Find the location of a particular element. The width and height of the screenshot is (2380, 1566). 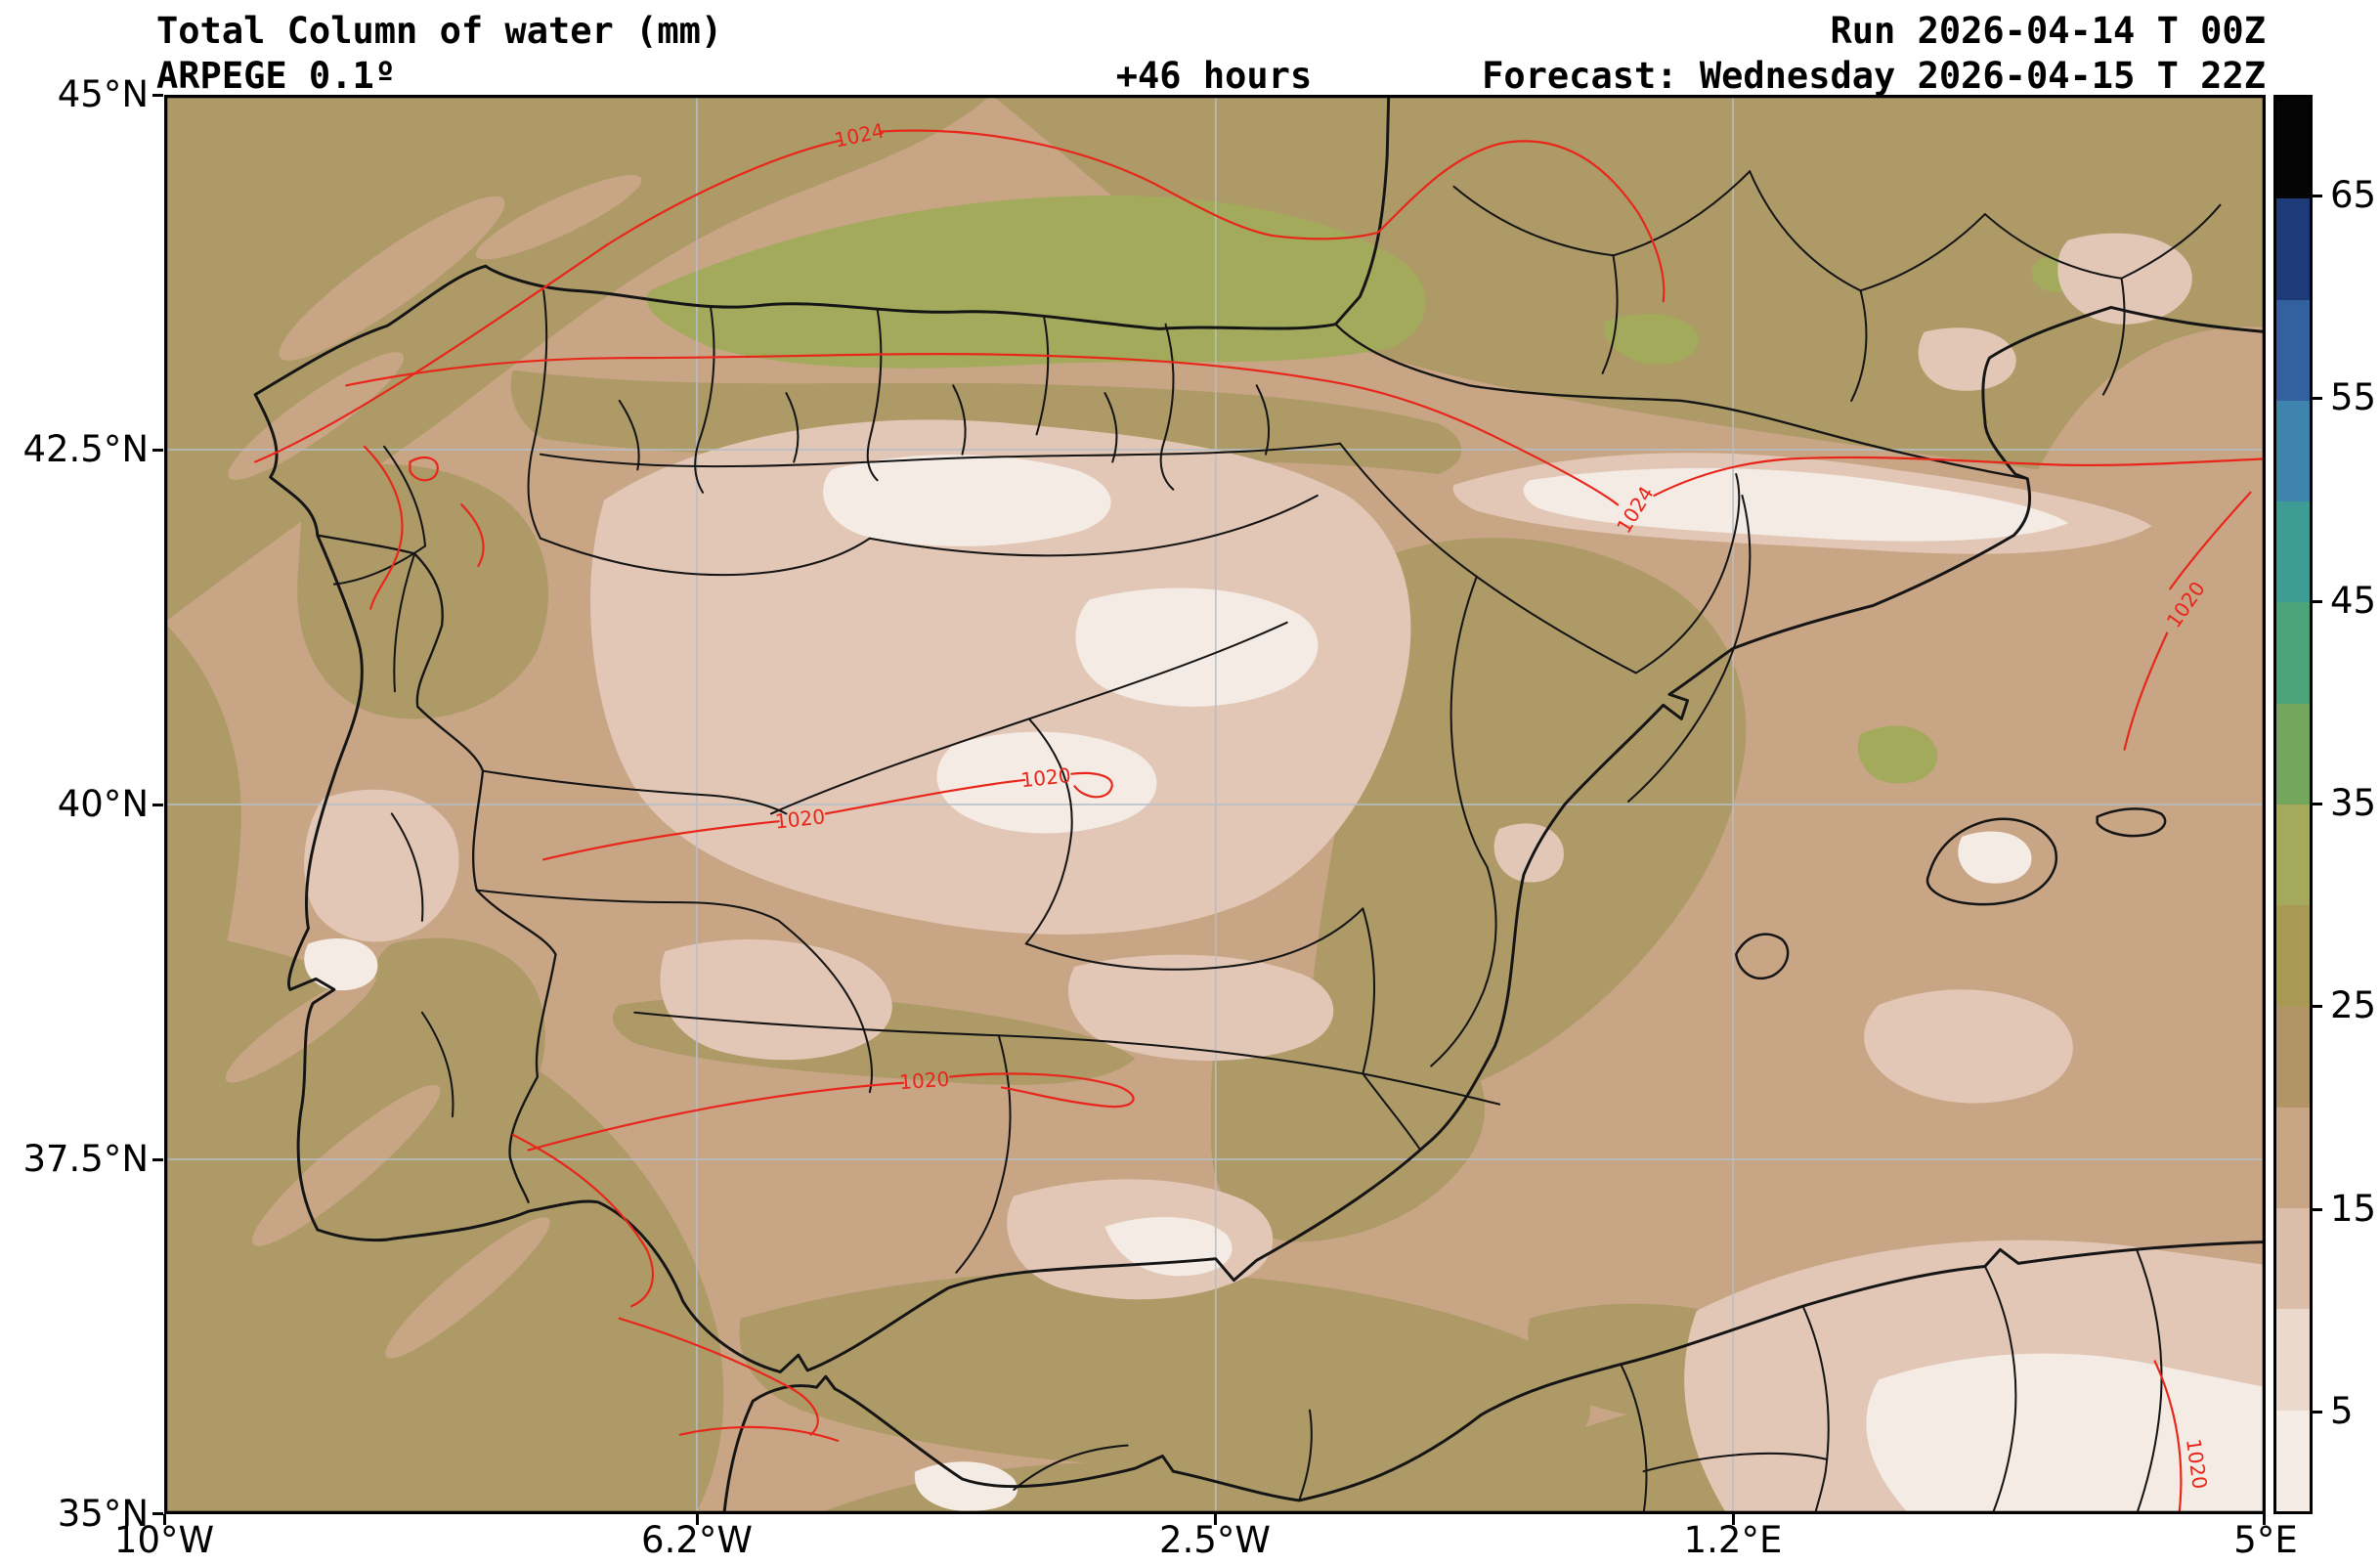

y-tick-42-5n: 42.5°N is located at coordinates (85, 449).